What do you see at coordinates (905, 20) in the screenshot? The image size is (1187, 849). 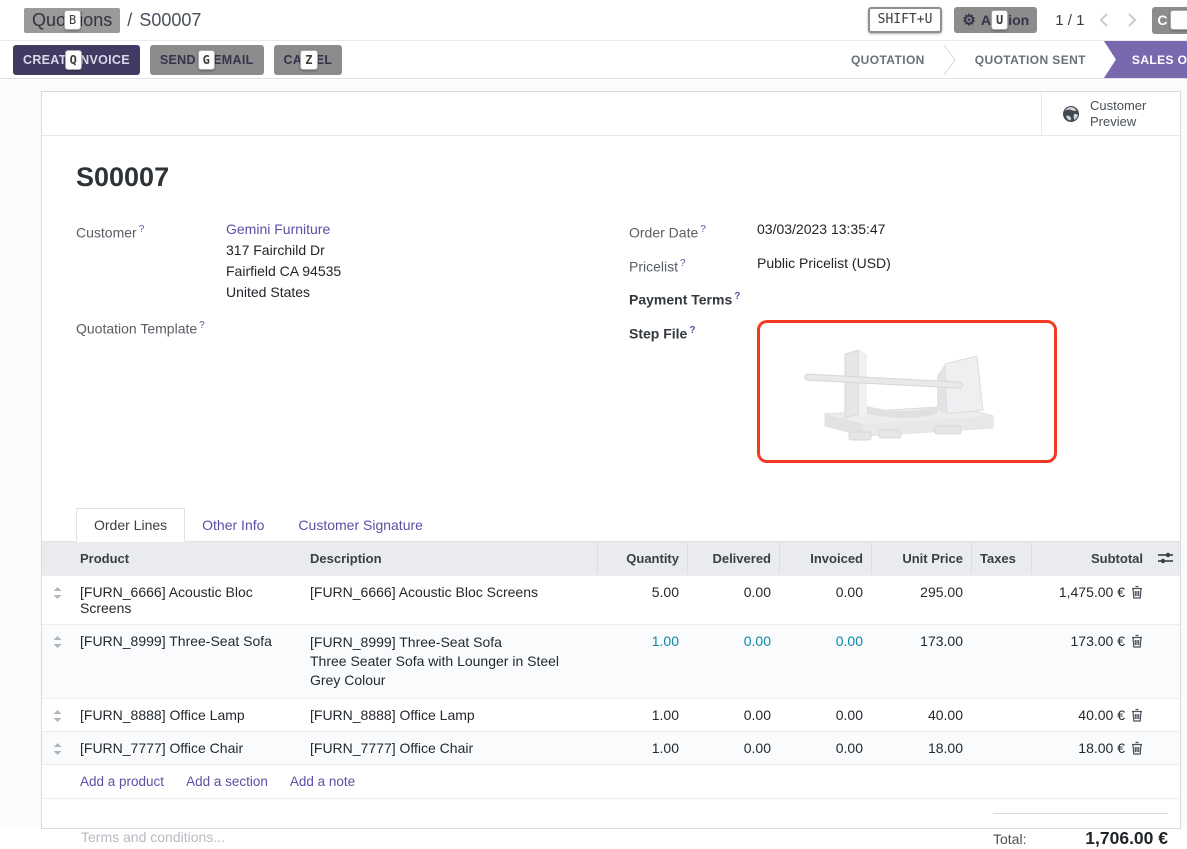 I see `hint-badge-shift-u: SHIFT+U` at bounding box center [905, 20].